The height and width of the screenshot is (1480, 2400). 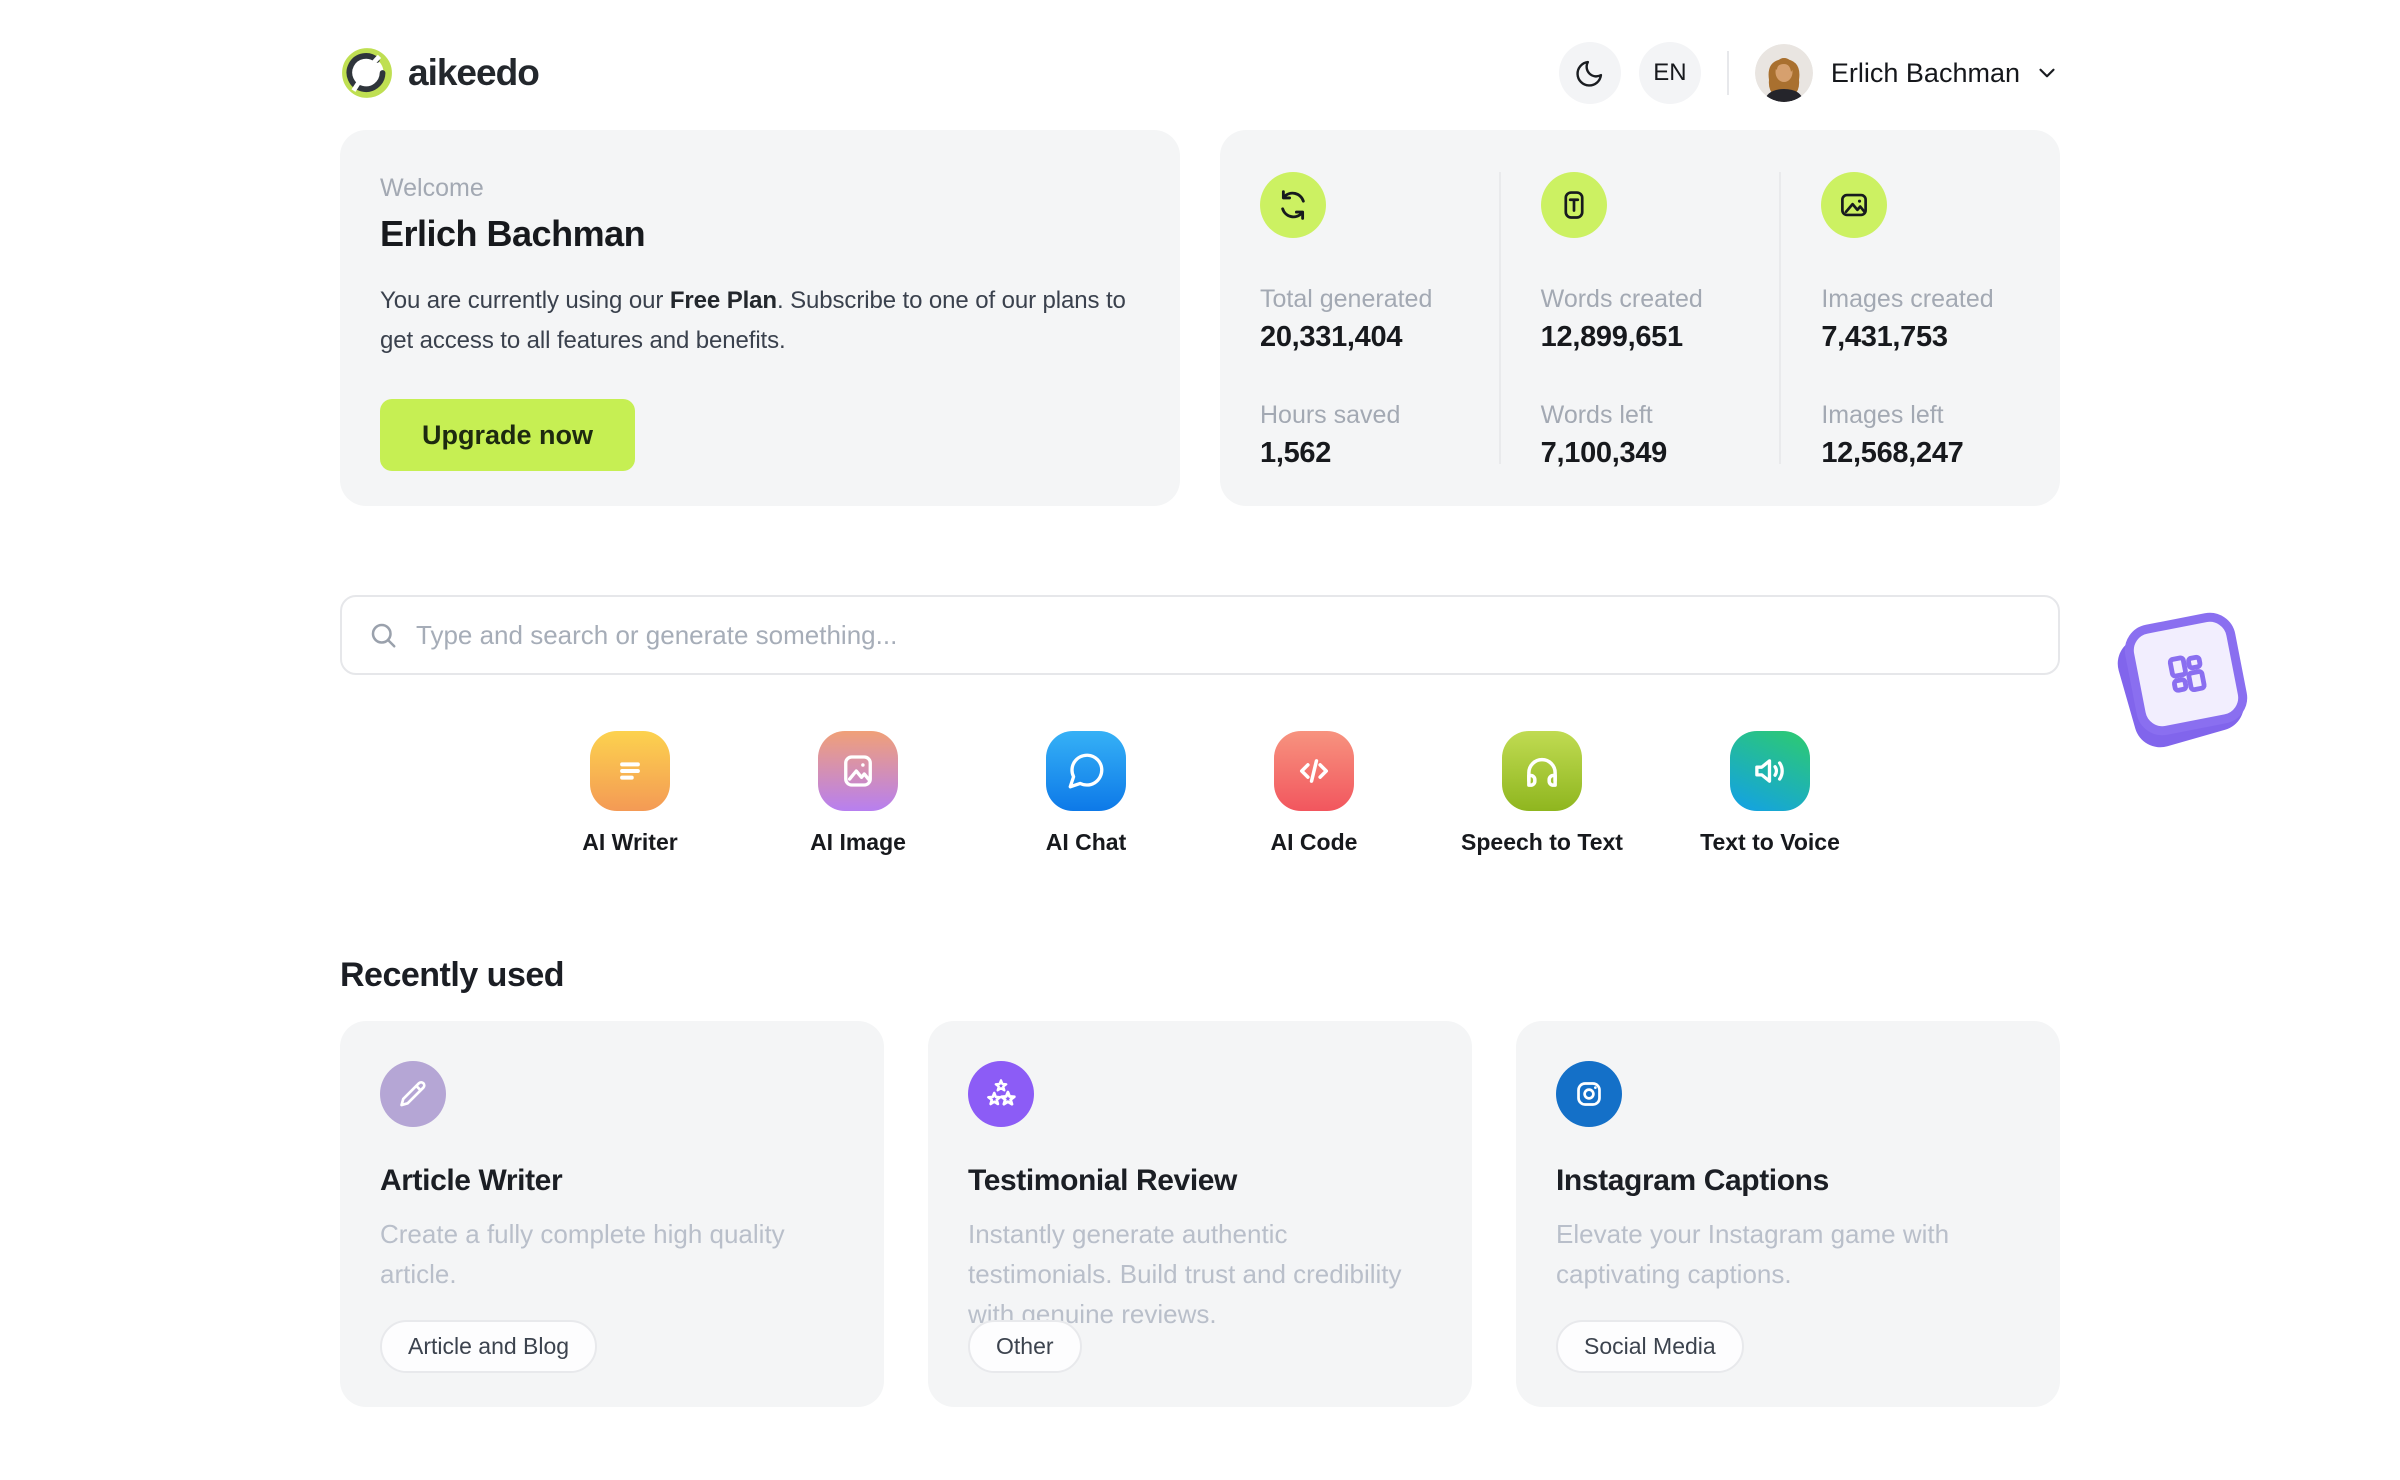 What do you see at coordinates (1331, 337) in the screenshot?
I see `stat-value: 20,331,404` at bounding box center [1331, 337].